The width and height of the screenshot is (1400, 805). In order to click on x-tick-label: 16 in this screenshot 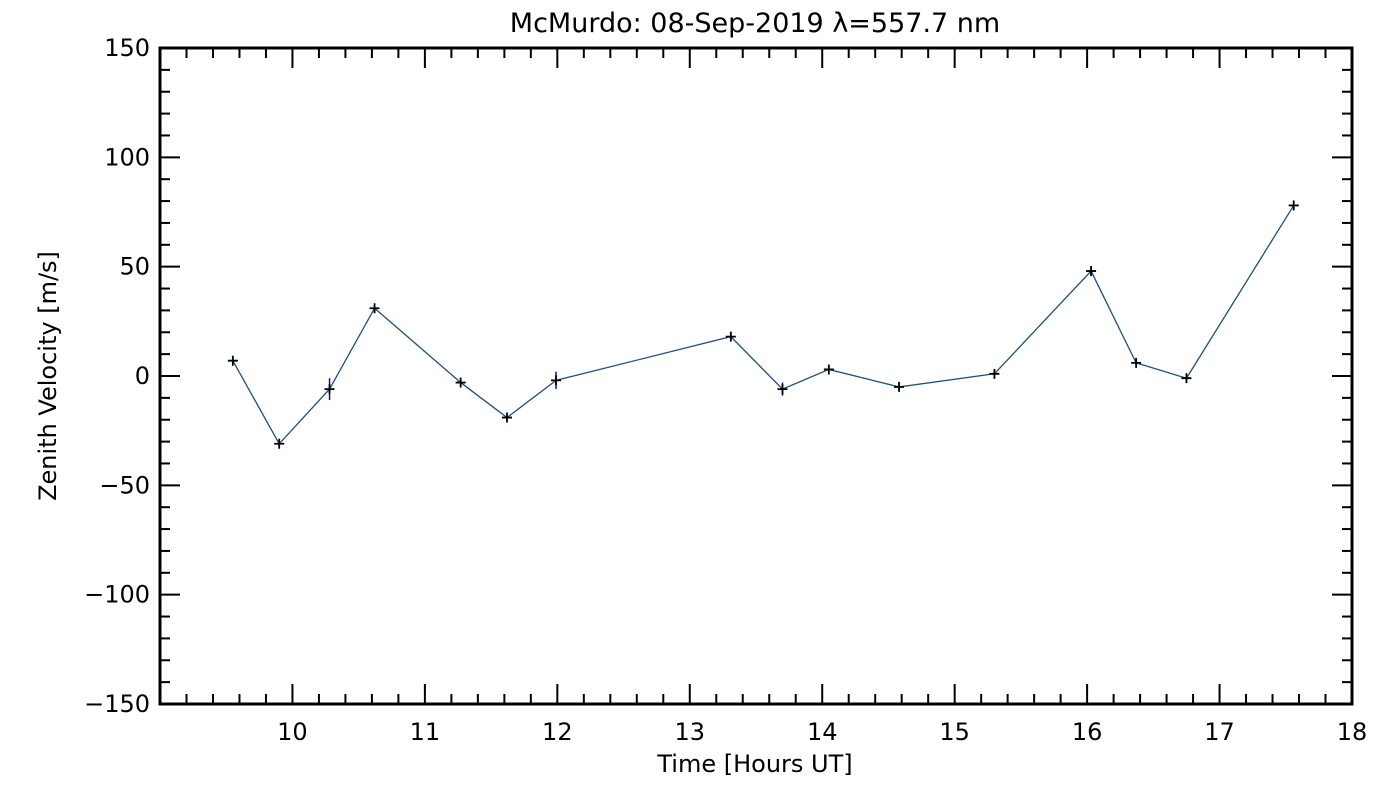, I will do `click(1087, 732)`.